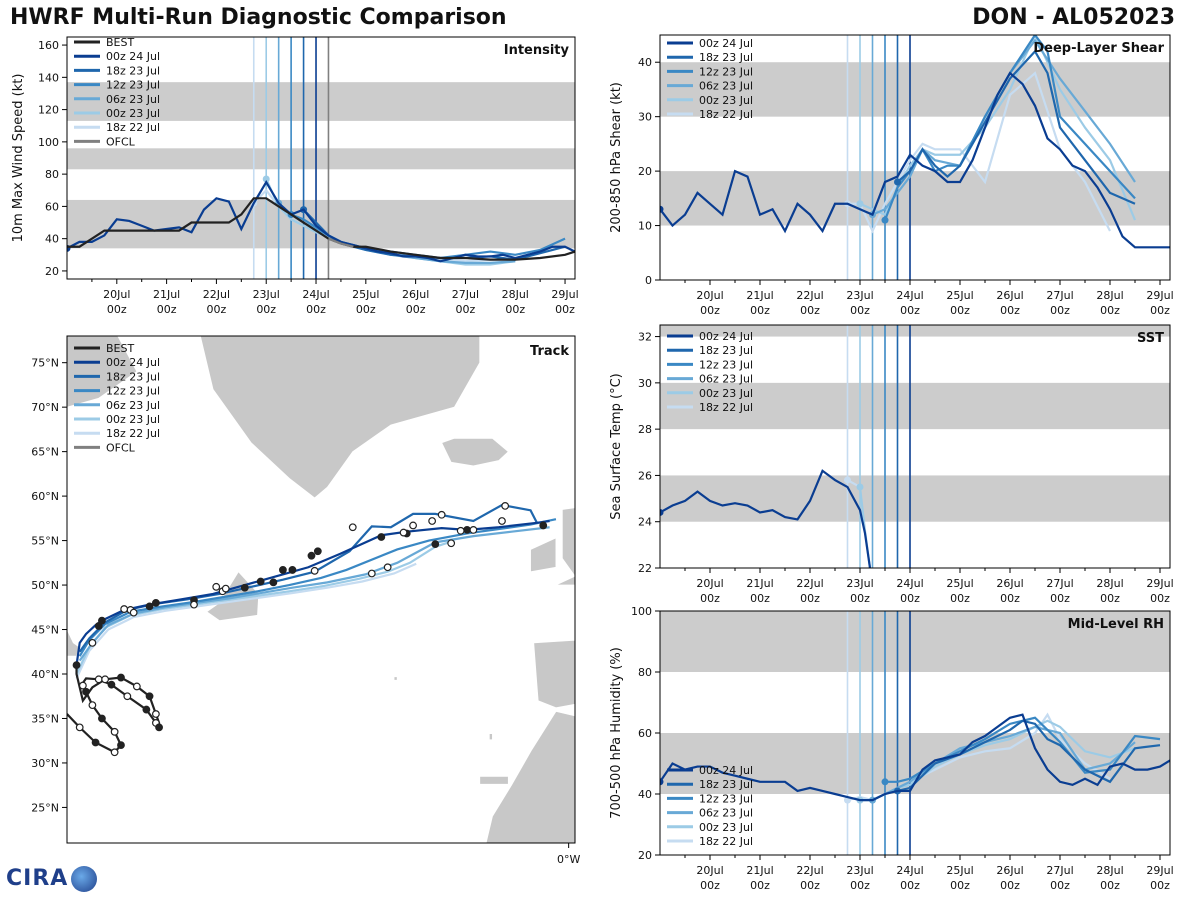 The height and width of the screenshot is (900, 1200). I want to click on y-axis-label: 700-500 hPa Humidity (%), so click(616, 733).